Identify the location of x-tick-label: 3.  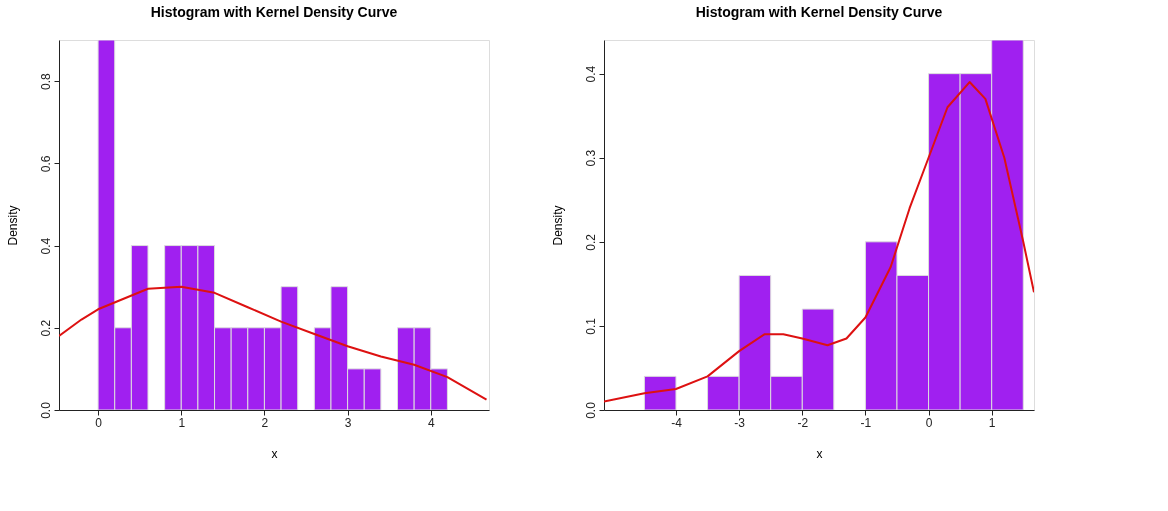
(348, 422).